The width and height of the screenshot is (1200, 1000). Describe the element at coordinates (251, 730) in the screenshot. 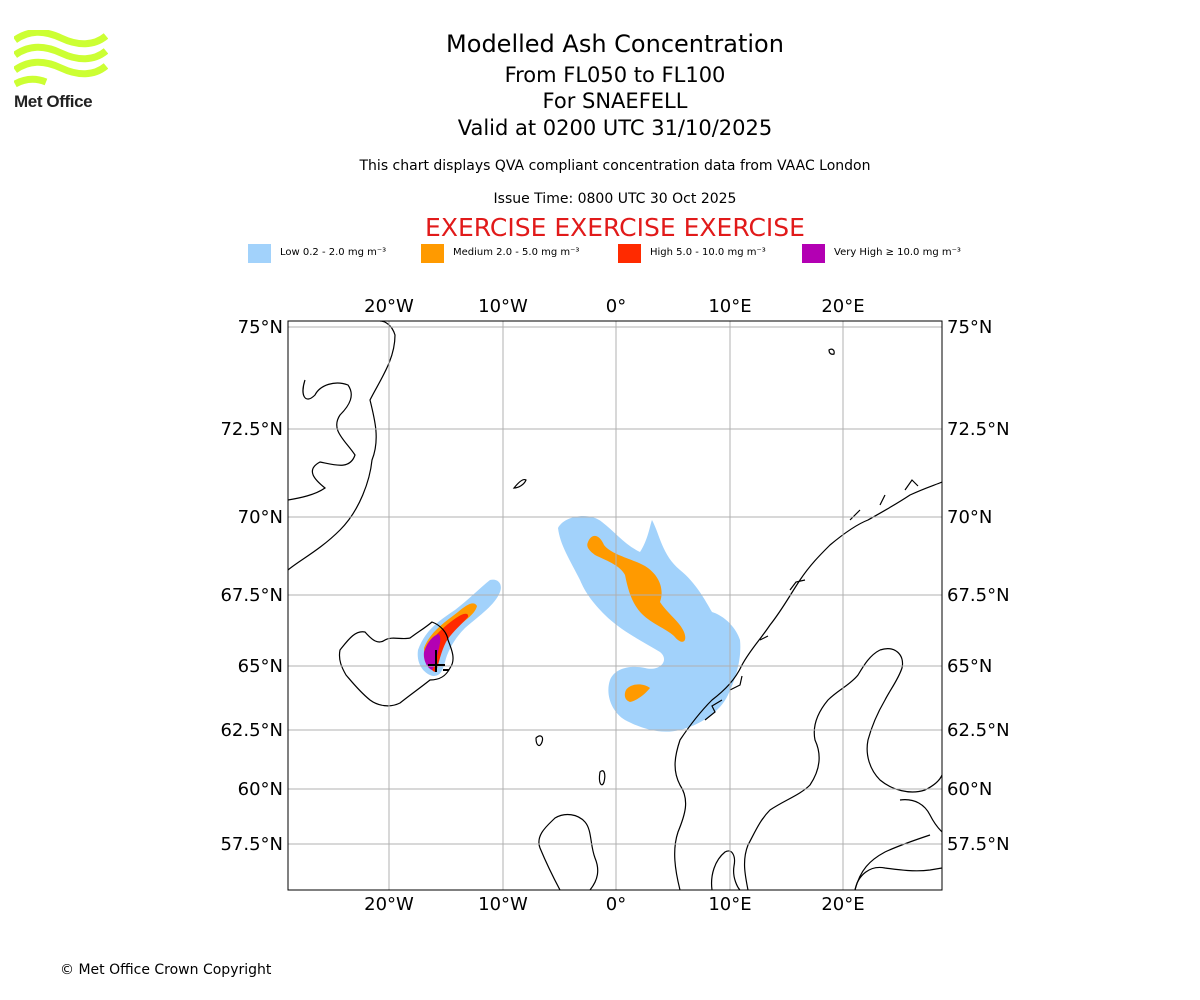

I see `lat-label-left-62-5: 62.5°N` at that location.